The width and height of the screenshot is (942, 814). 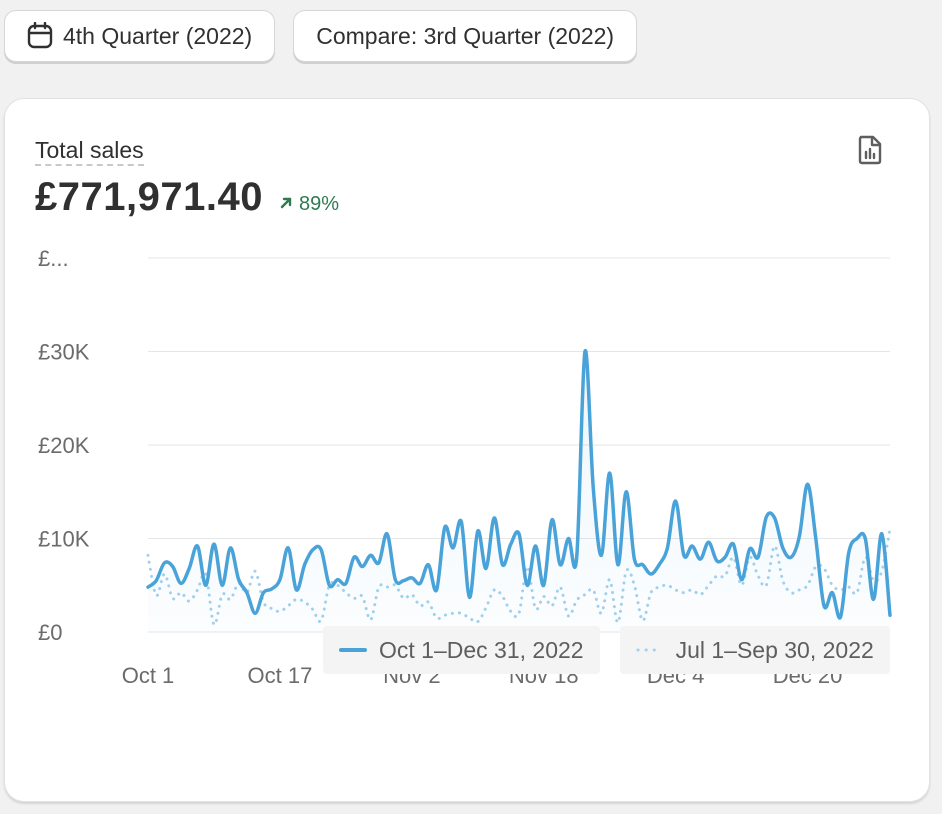 What do you see at coordinates (148, 675) in the screenshot?
I see `x-tick-label-0: Oct 1` at bounding box center [148, 675].